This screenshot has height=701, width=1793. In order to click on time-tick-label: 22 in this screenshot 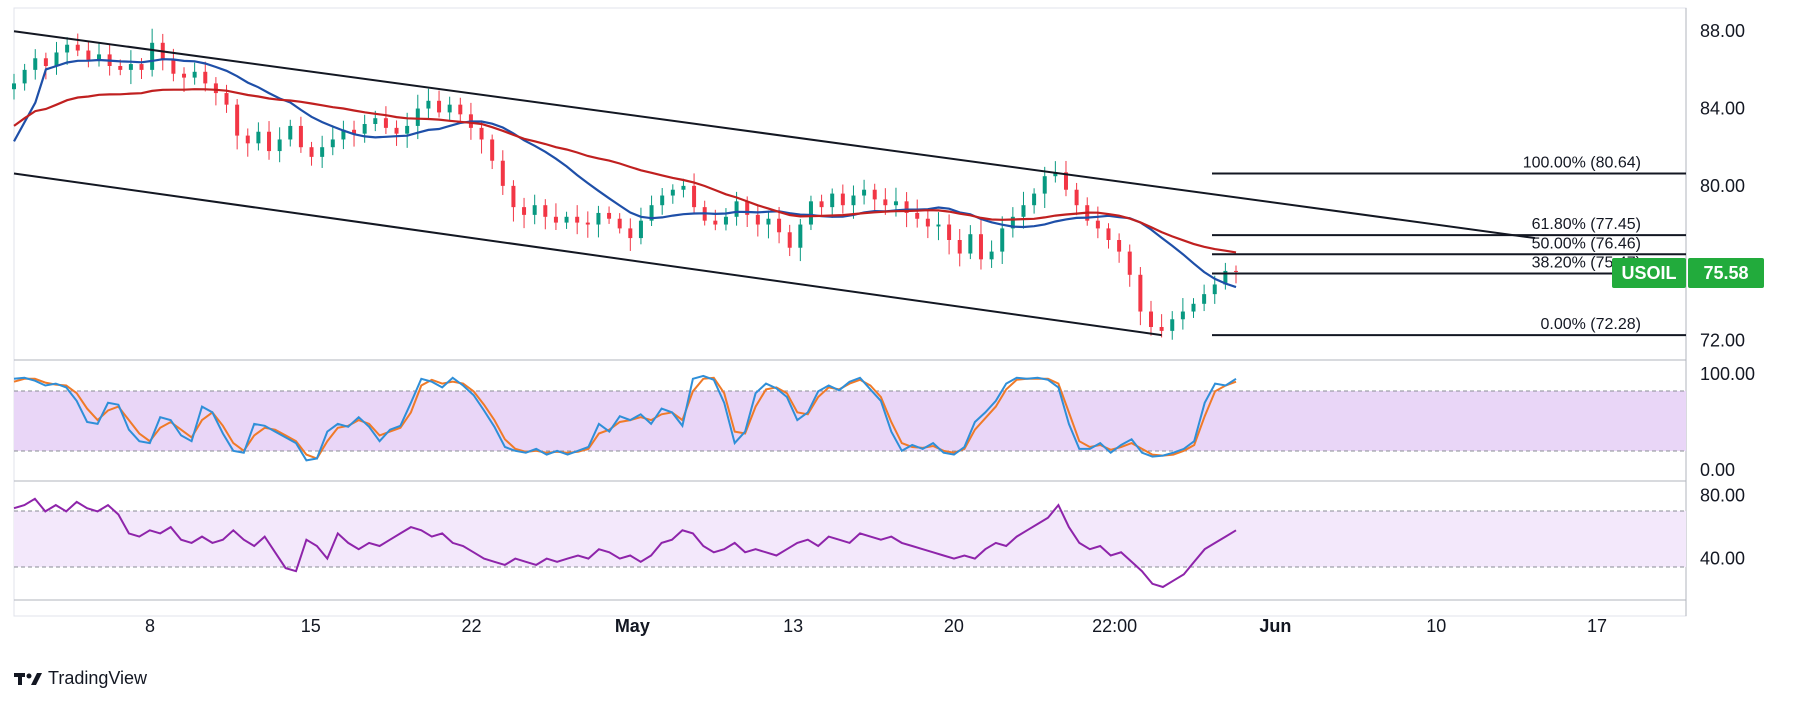, I will do `click(472, 626)`.